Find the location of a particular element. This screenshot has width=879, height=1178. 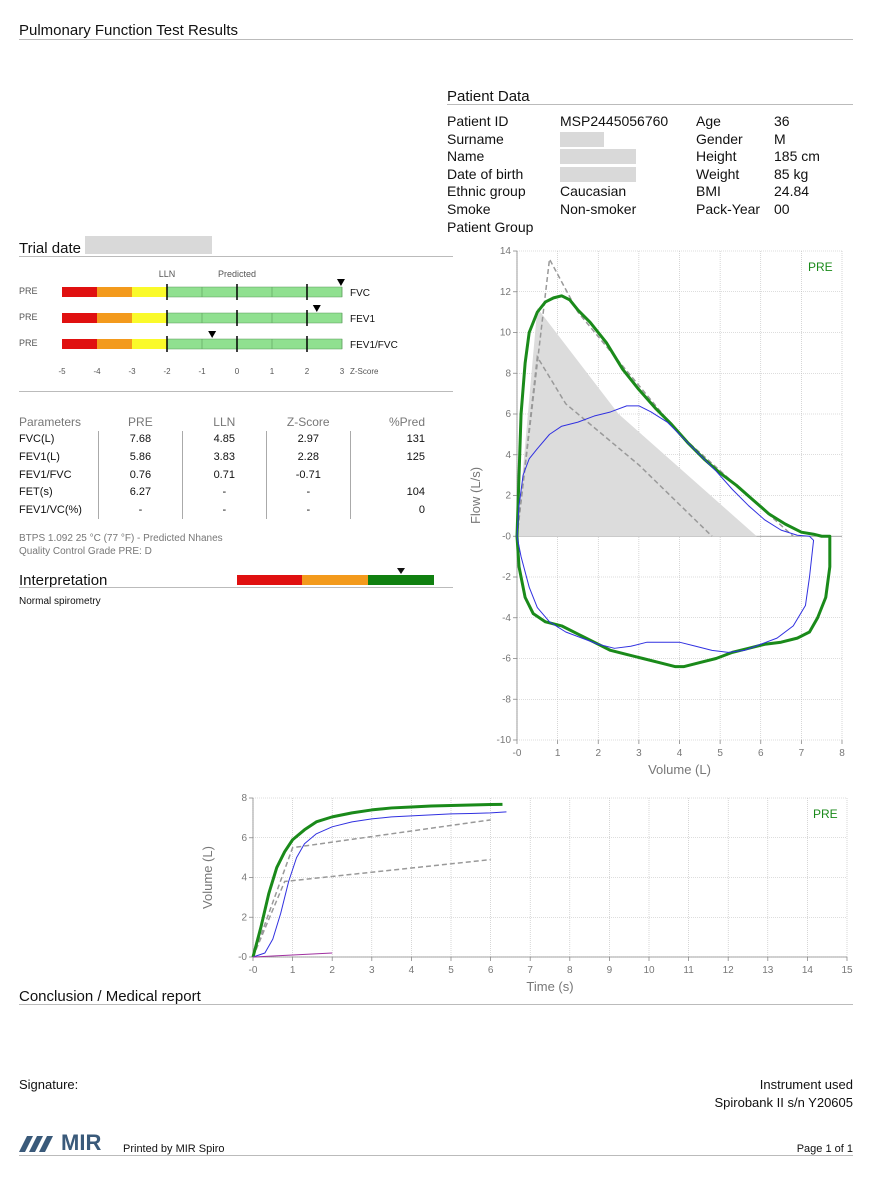

header-divider is located at coordinates (436, 39).